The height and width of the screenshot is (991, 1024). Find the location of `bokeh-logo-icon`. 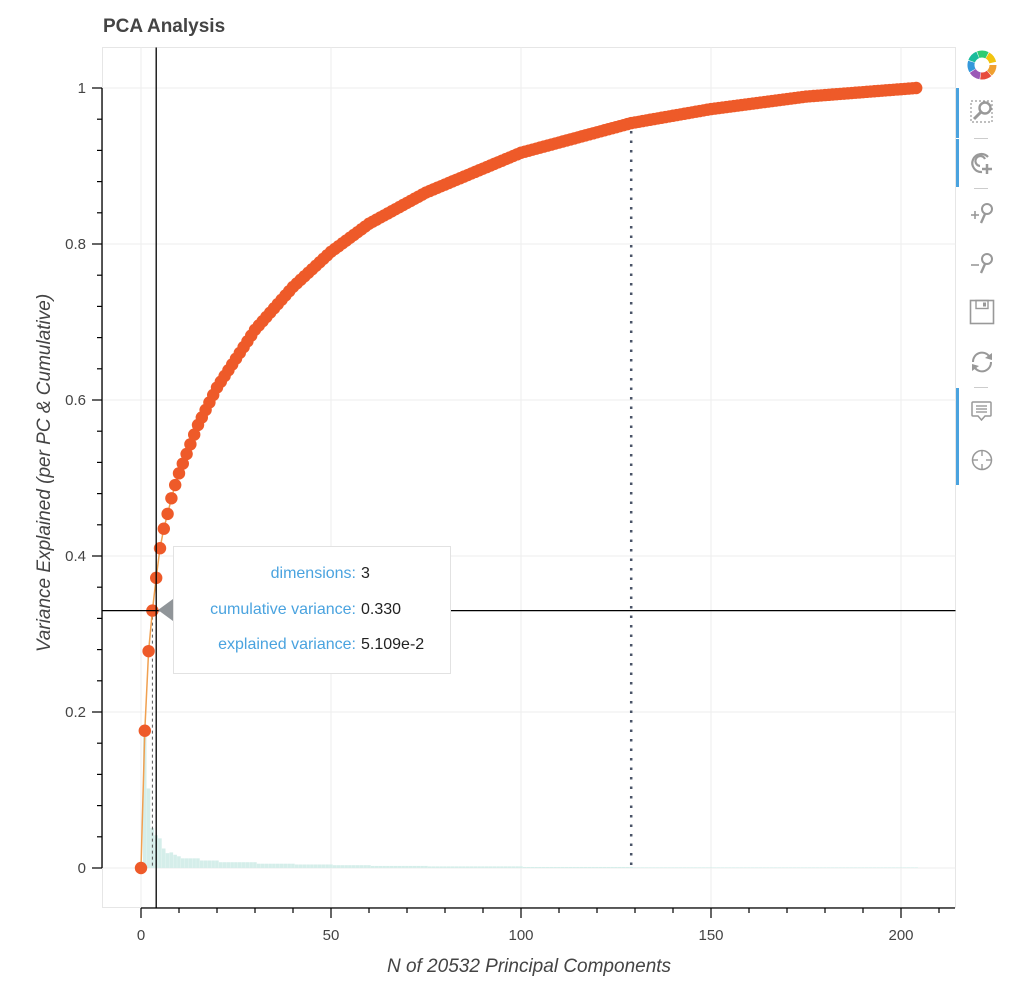

bokeh-logo-icon is located at coordinates (982, 65).